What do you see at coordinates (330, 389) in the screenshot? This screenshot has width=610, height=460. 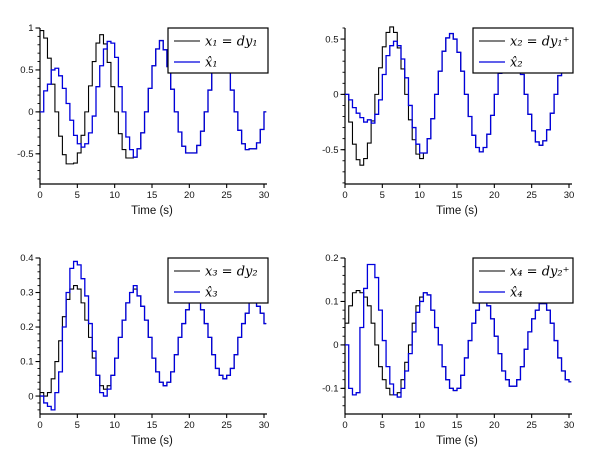 I see `y-tick-label: -0.1` at bounding box center [330, 389].